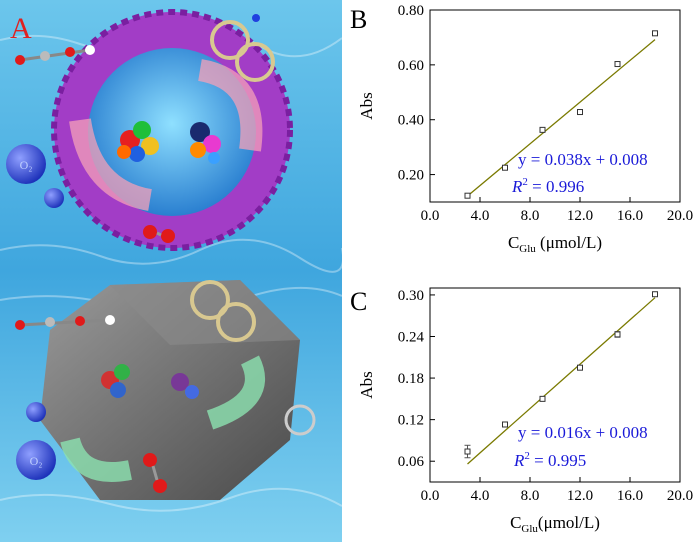  What do you see at coordinates (65, 322) in the screenshot?
I see `glucose-molecule-bottom` at bounding box center [65, 322].